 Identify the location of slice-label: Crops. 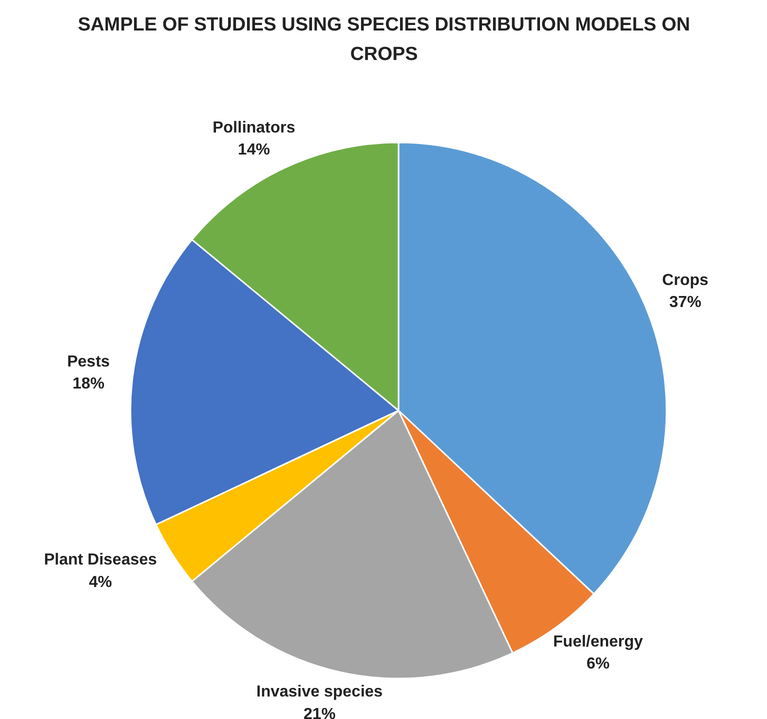
(685, 280).